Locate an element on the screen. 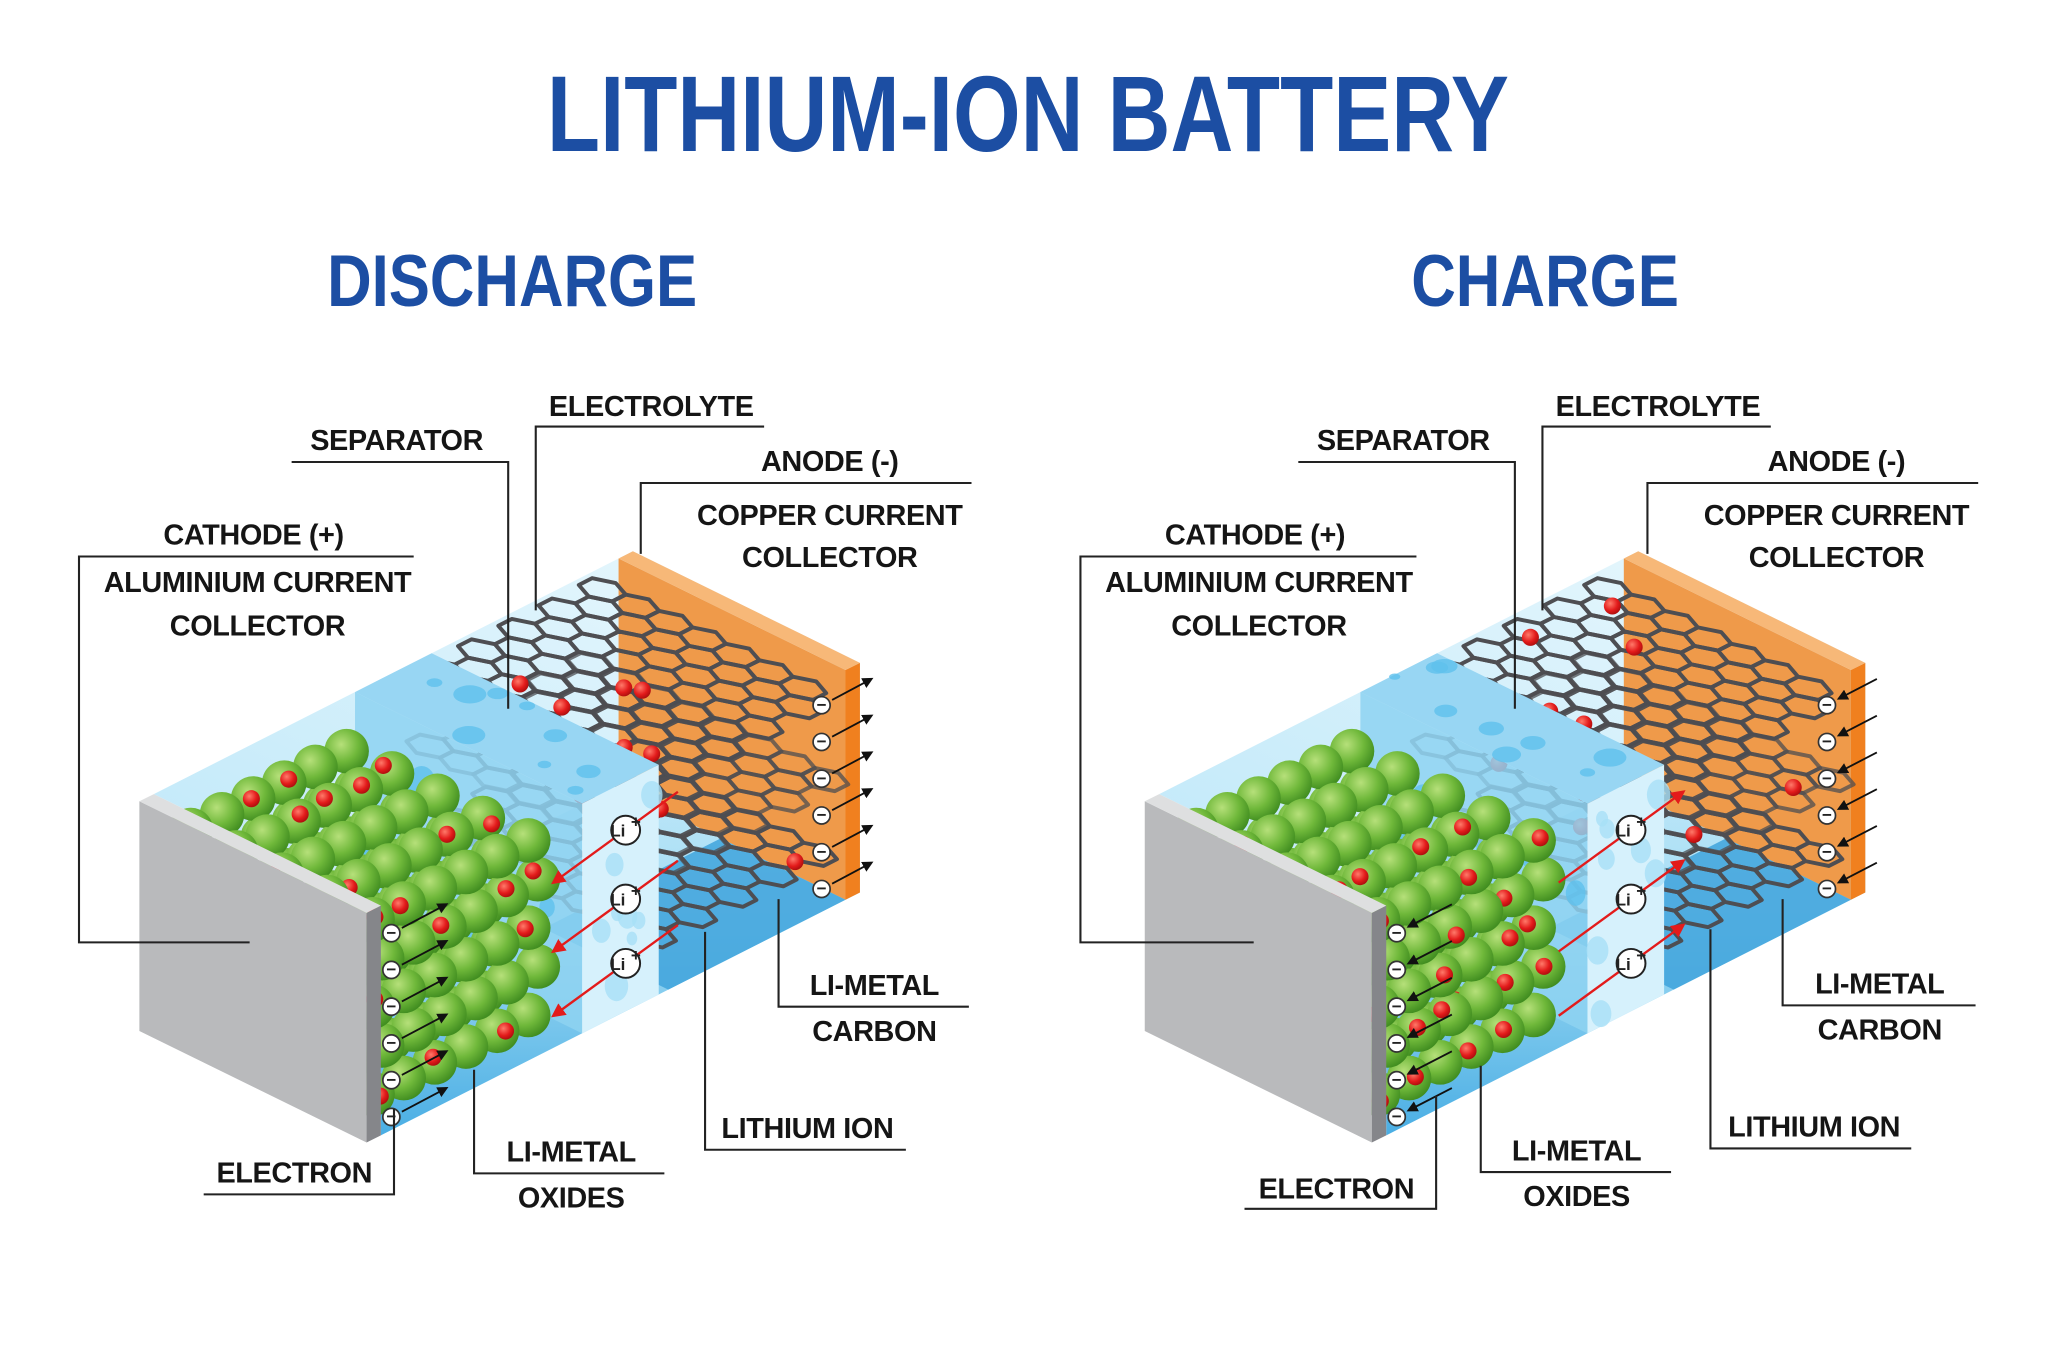 This screenshot has width=2048, height=1365. discharge-heading: DISCHARGE is located at coordinates (512, 280).